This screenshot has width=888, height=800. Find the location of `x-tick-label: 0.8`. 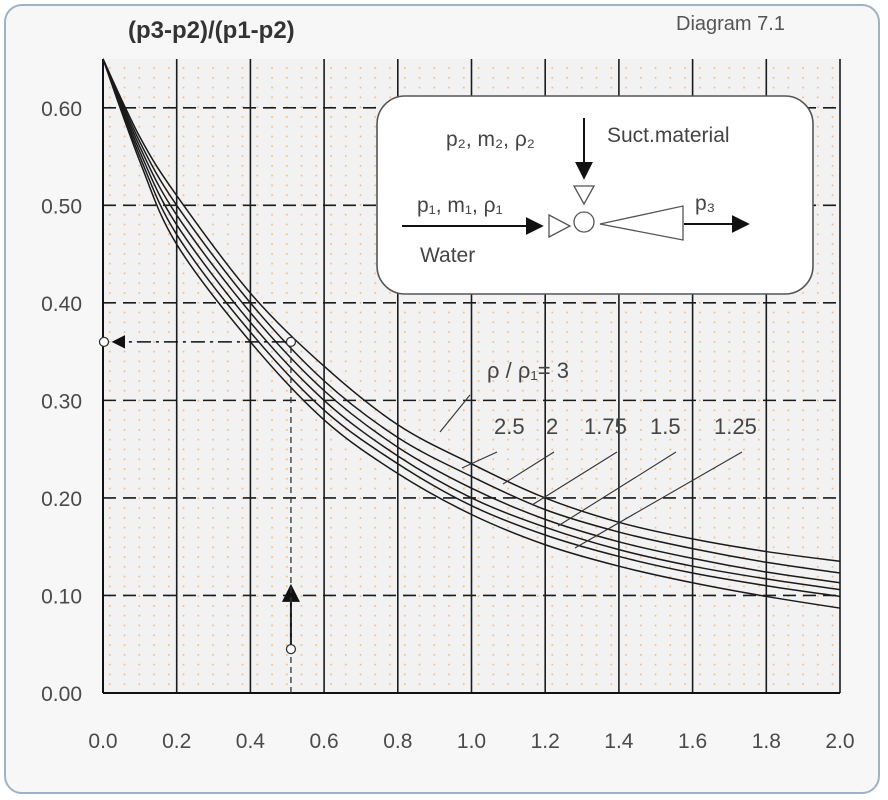

x-tick-label: 0.8 is located at coordinates (397, 741).